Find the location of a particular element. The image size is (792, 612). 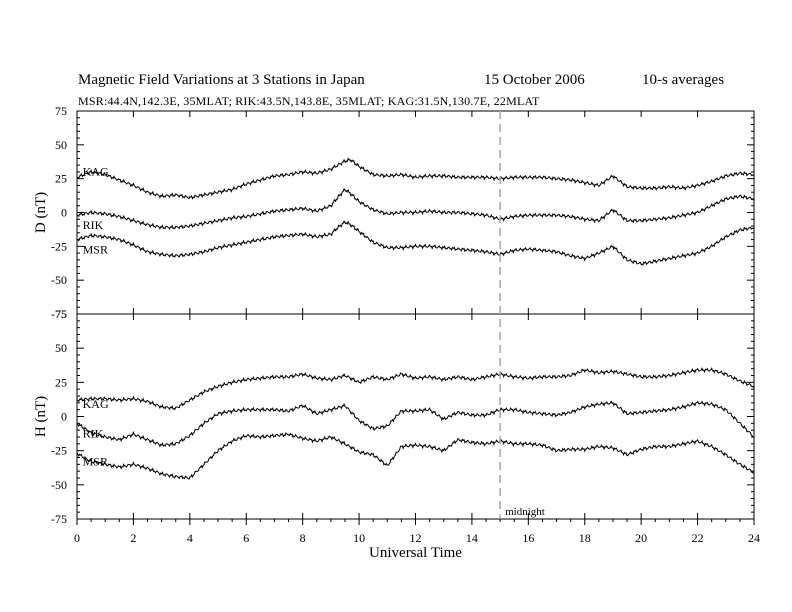

x-tick-label: 12 is located at coordinates (416, 538).